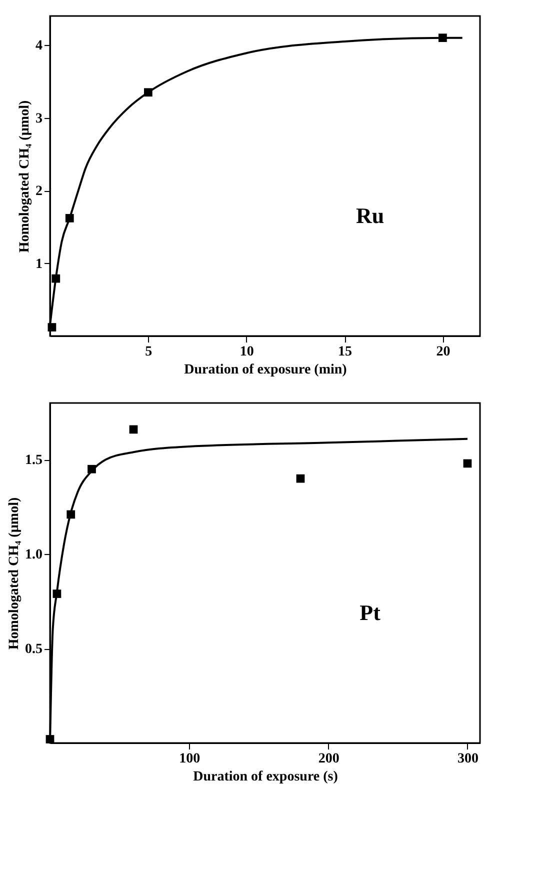 This screenshot has width=556, height=870. Describe the element at coordinates (266, 370) in the screenshot. I see `x-axis-title: Duration of exposure (min)` at that location.